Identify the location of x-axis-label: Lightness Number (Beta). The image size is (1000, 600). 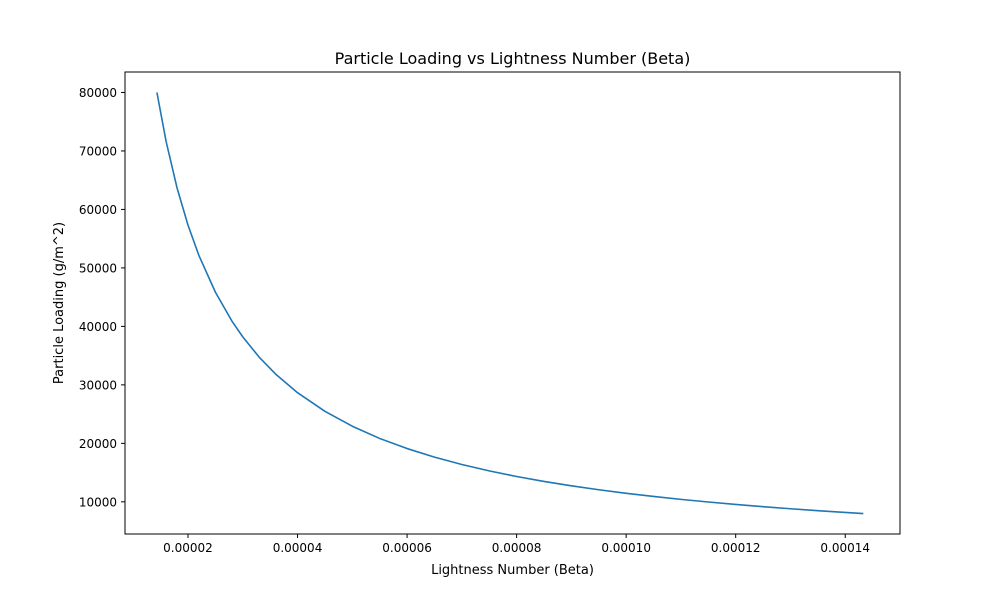
(512, 570).